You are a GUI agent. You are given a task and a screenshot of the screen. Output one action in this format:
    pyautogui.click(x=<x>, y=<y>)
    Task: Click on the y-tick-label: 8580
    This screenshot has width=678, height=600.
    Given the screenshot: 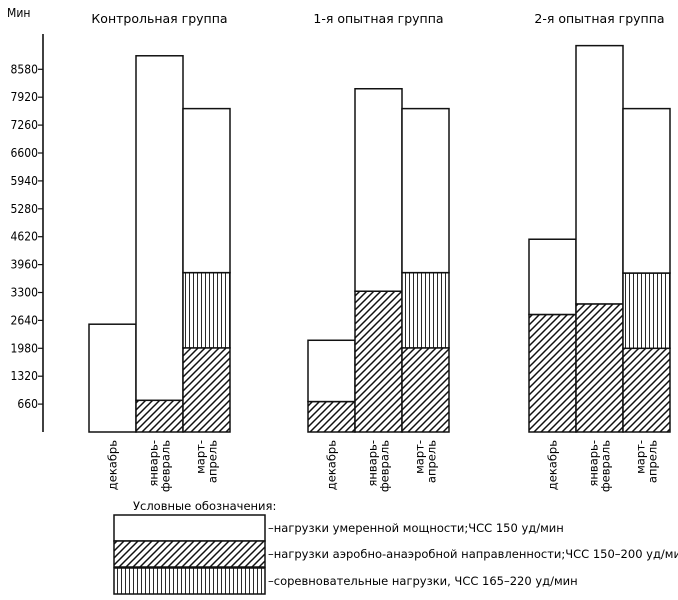 What is the action you would take?
    pyautogui.click(x=25, y=69)
    